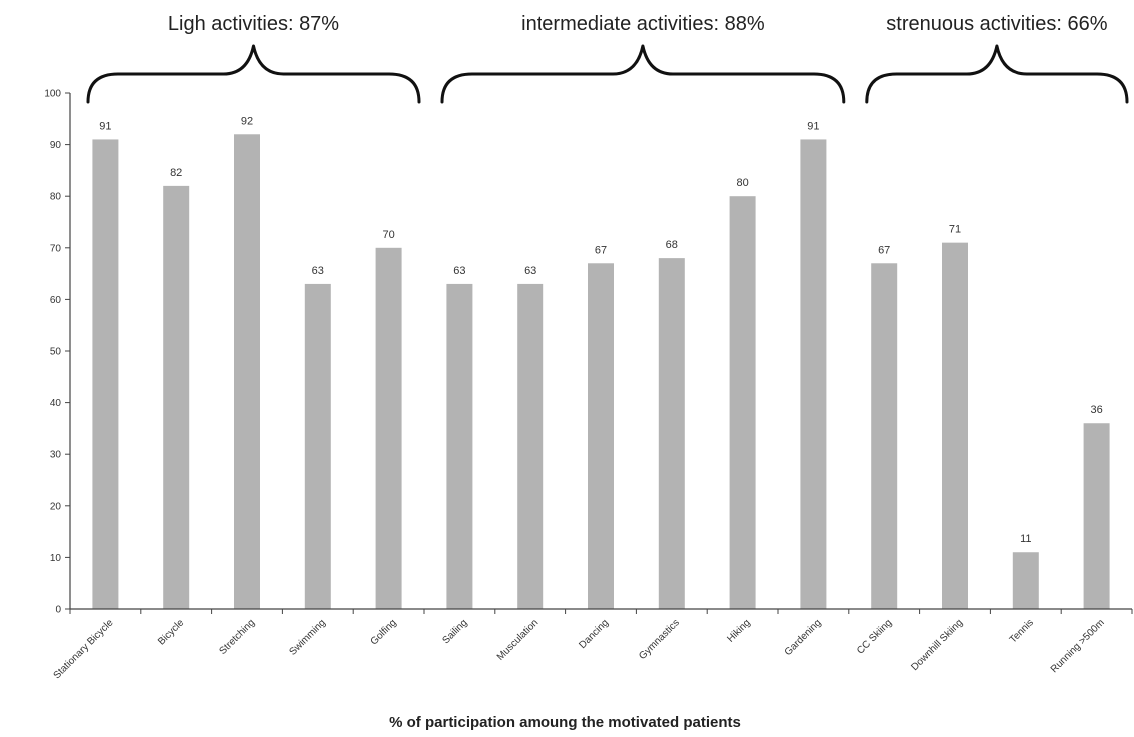 The image size is (1134, 737). What do you see at coordinates (1022, 631) in the screenshot?
I see `x-category-label: Tennis` at bounding box center [1022, 631].